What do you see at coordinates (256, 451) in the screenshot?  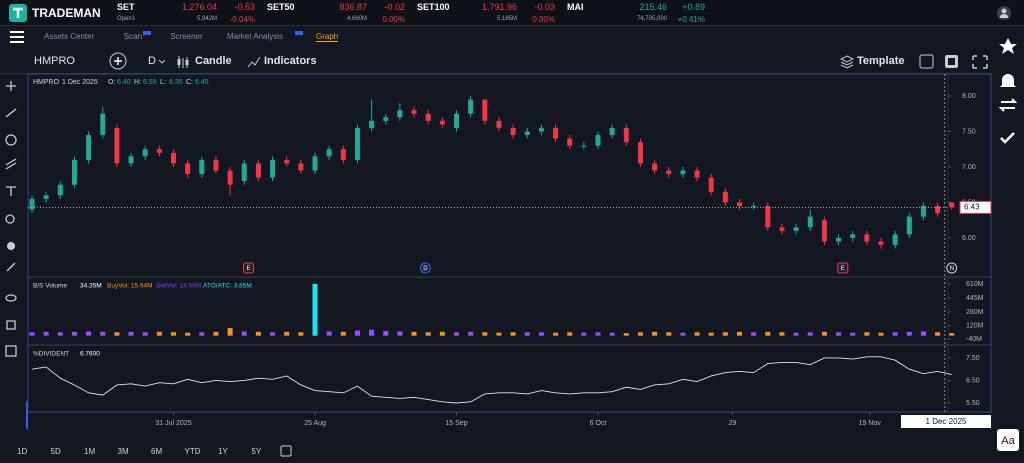 I see `range-button: 5Y` at bounding box center [256, 451].